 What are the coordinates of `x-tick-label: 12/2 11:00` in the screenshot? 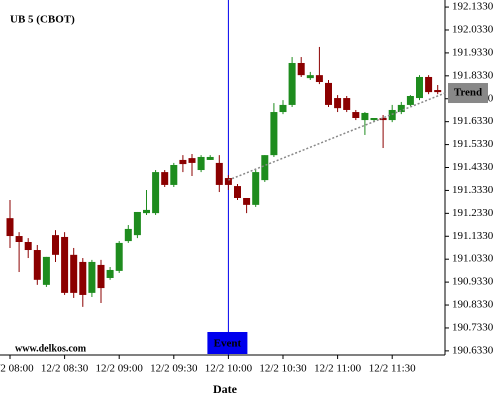 It's located at (337, 369).